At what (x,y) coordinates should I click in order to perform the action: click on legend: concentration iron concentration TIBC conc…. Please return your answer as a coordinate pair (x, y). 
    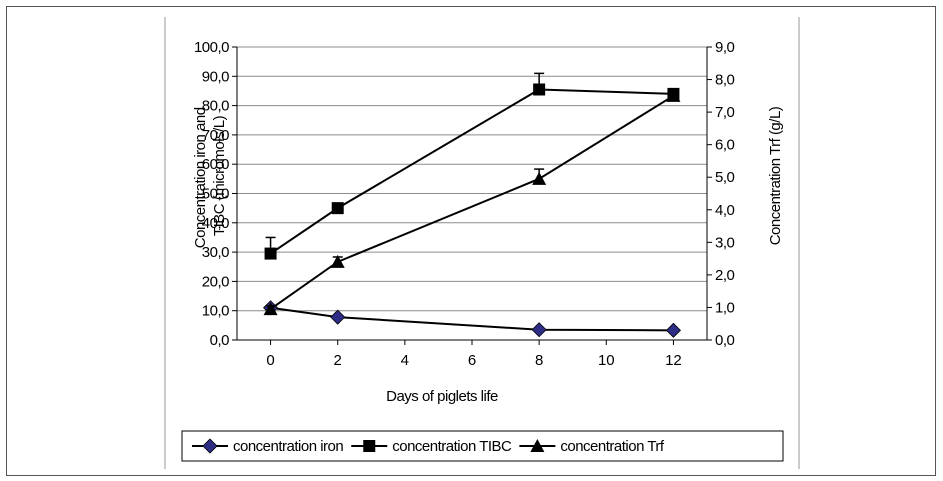
    Looking at the image, I should click on (428, 446).